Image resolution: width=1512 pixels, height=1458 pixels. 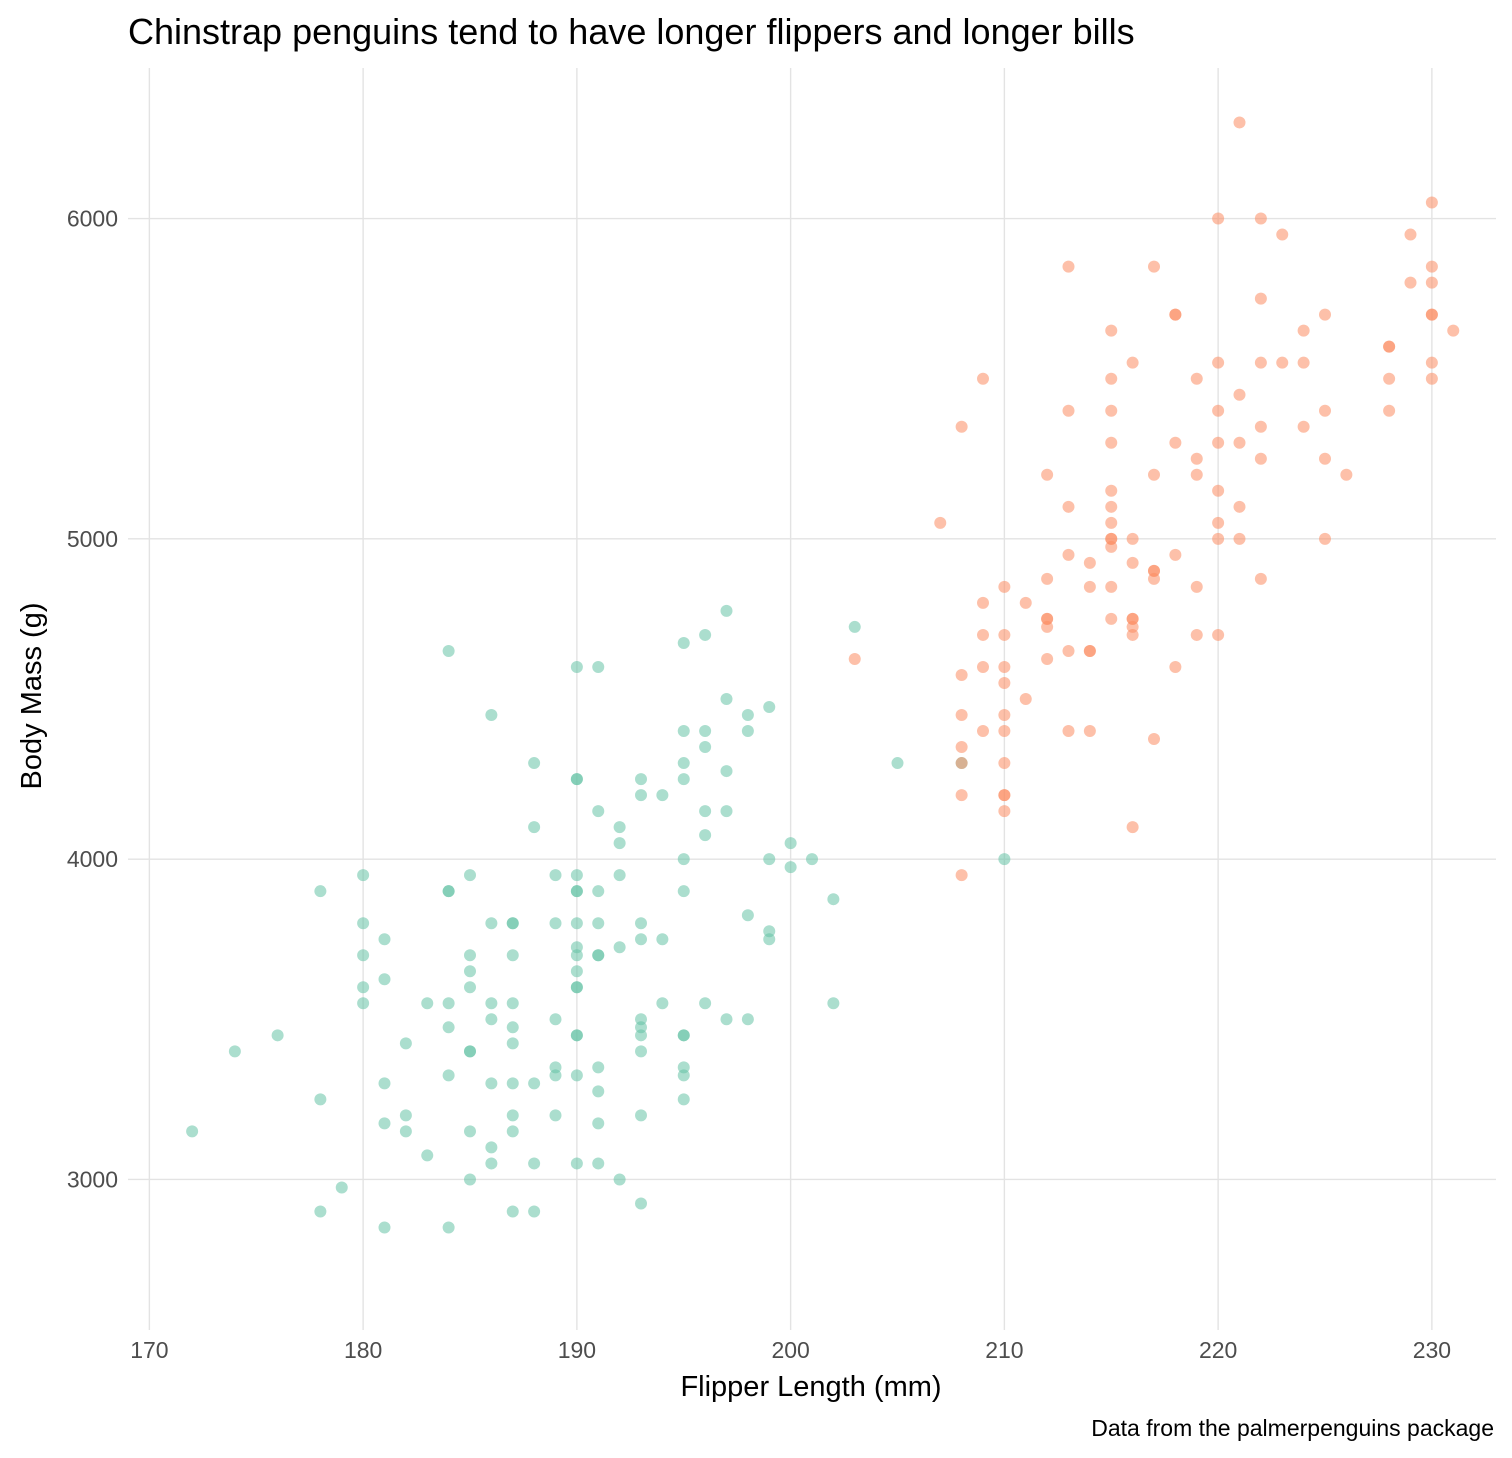 I want to click on y-tick-label: 6000, so click(x=92, y=219).